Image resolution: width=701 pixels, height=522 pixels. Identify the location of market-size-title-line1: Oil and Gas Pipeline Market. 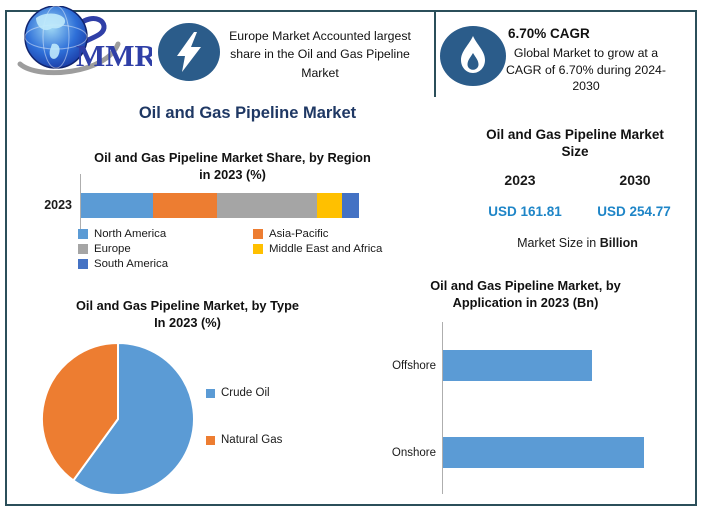
(575, 134).